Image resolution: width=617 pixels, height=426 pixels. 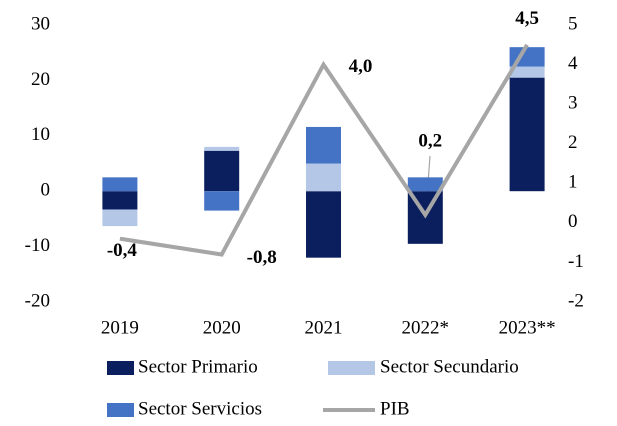 What do you see at coordinates (573, 182) in the screenshot?
I see `y2-tick-label: 1` at bounding box center [573, 182].